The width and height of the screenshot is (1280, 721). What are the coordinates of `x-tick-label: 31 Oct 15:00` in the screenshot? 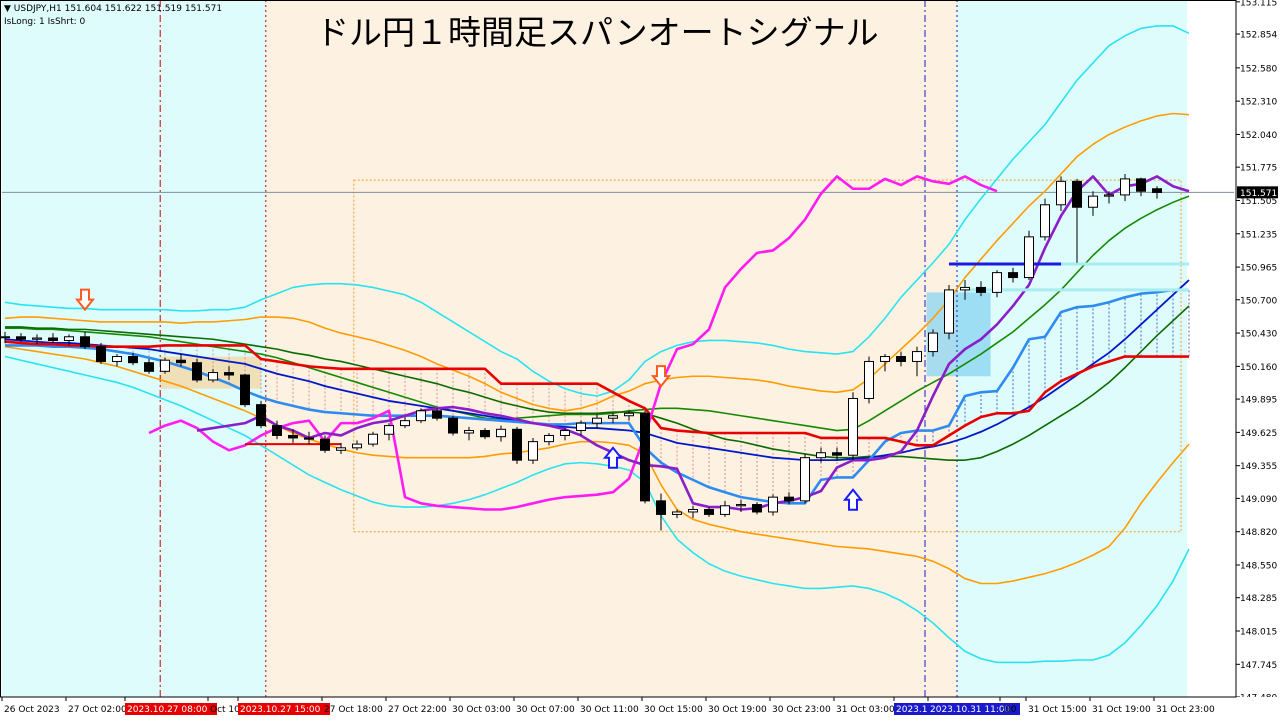 It's located at (1057, 710).